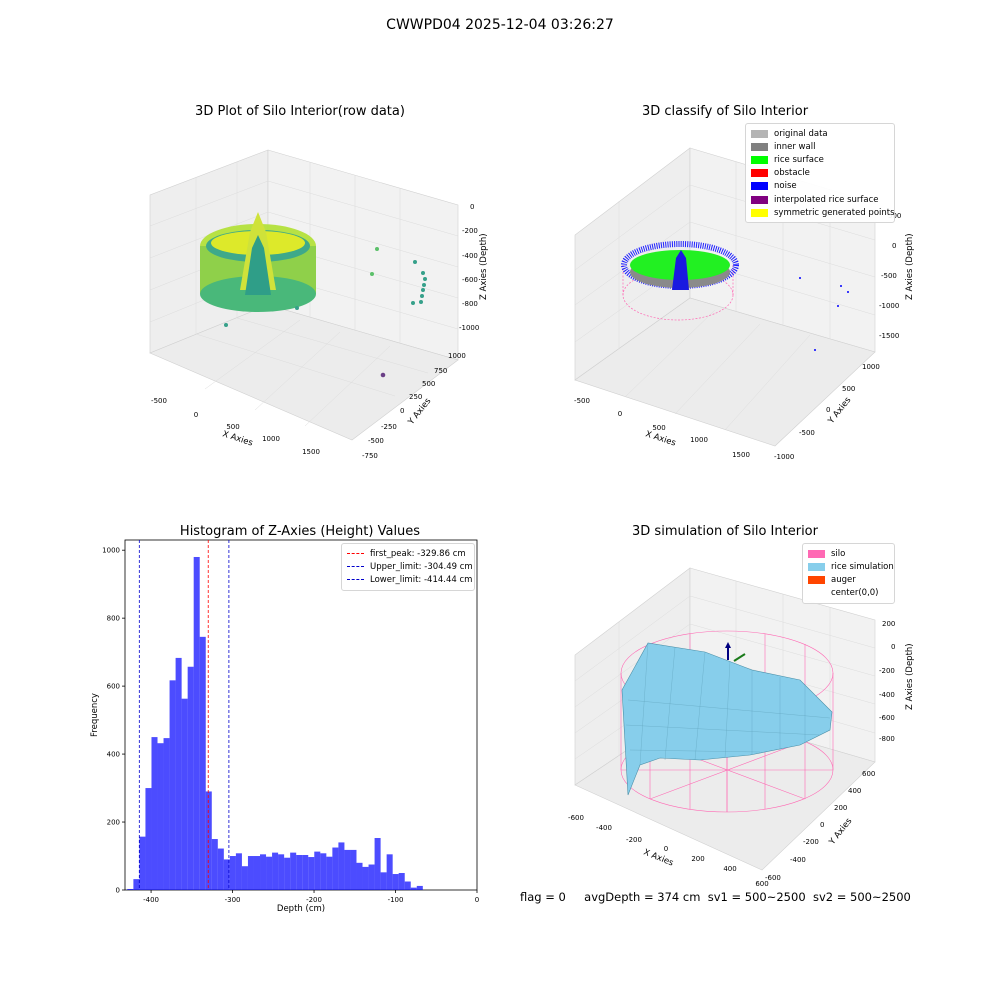 This screenshot has width=1000, height=1000. Describe the element at coordinates (415, 397) in the screenshot. I see `raw-y-tick: 250` at that location.